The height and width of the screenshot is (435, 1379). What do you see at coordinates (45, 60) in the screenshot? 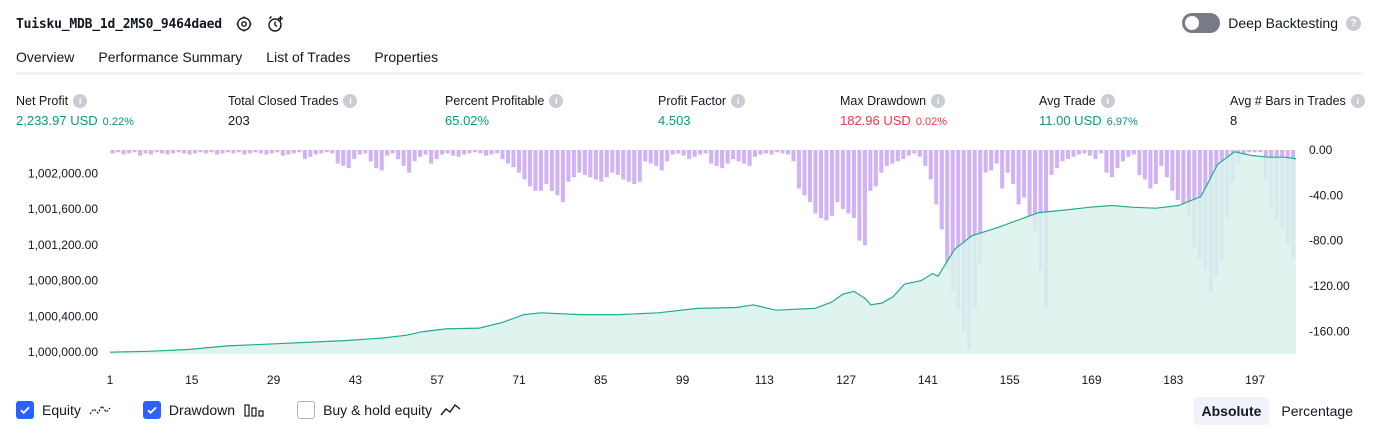
I see `tab-overview: Overview` at bounding box center [45, 60].